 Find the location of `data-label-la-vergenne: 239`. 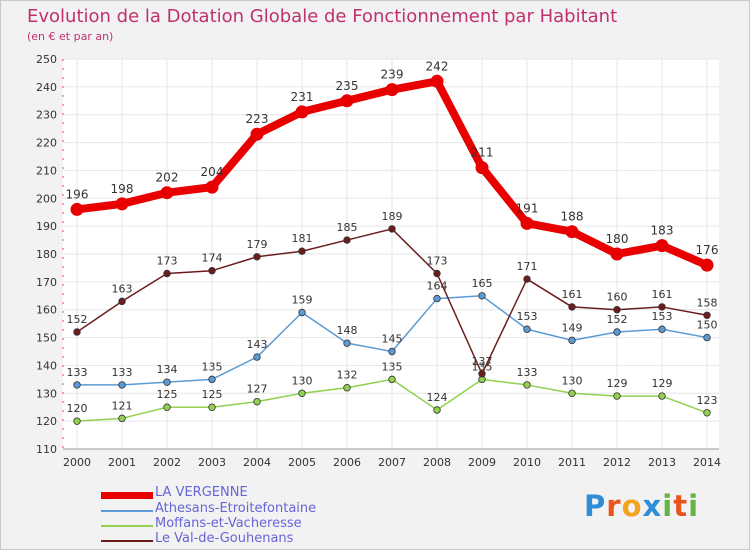

data-label-la-vergenne: 239 is located at coordinates (392, 75).